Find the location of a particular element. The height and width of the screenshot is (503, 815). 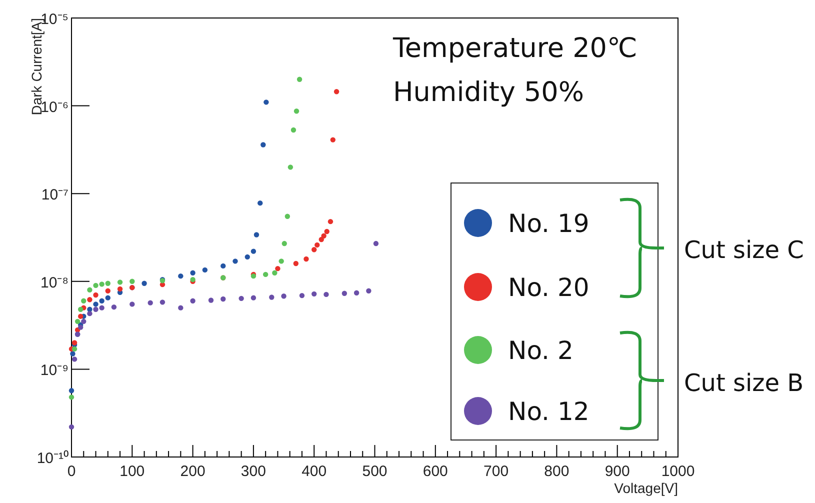

legend-label: No. 19 is located at coordinates (549, 223).